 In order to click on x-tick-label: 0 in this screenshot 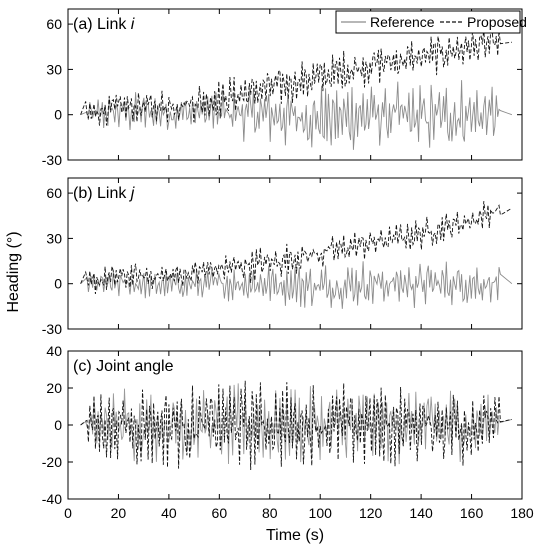, I will do `click(68, 513)`.